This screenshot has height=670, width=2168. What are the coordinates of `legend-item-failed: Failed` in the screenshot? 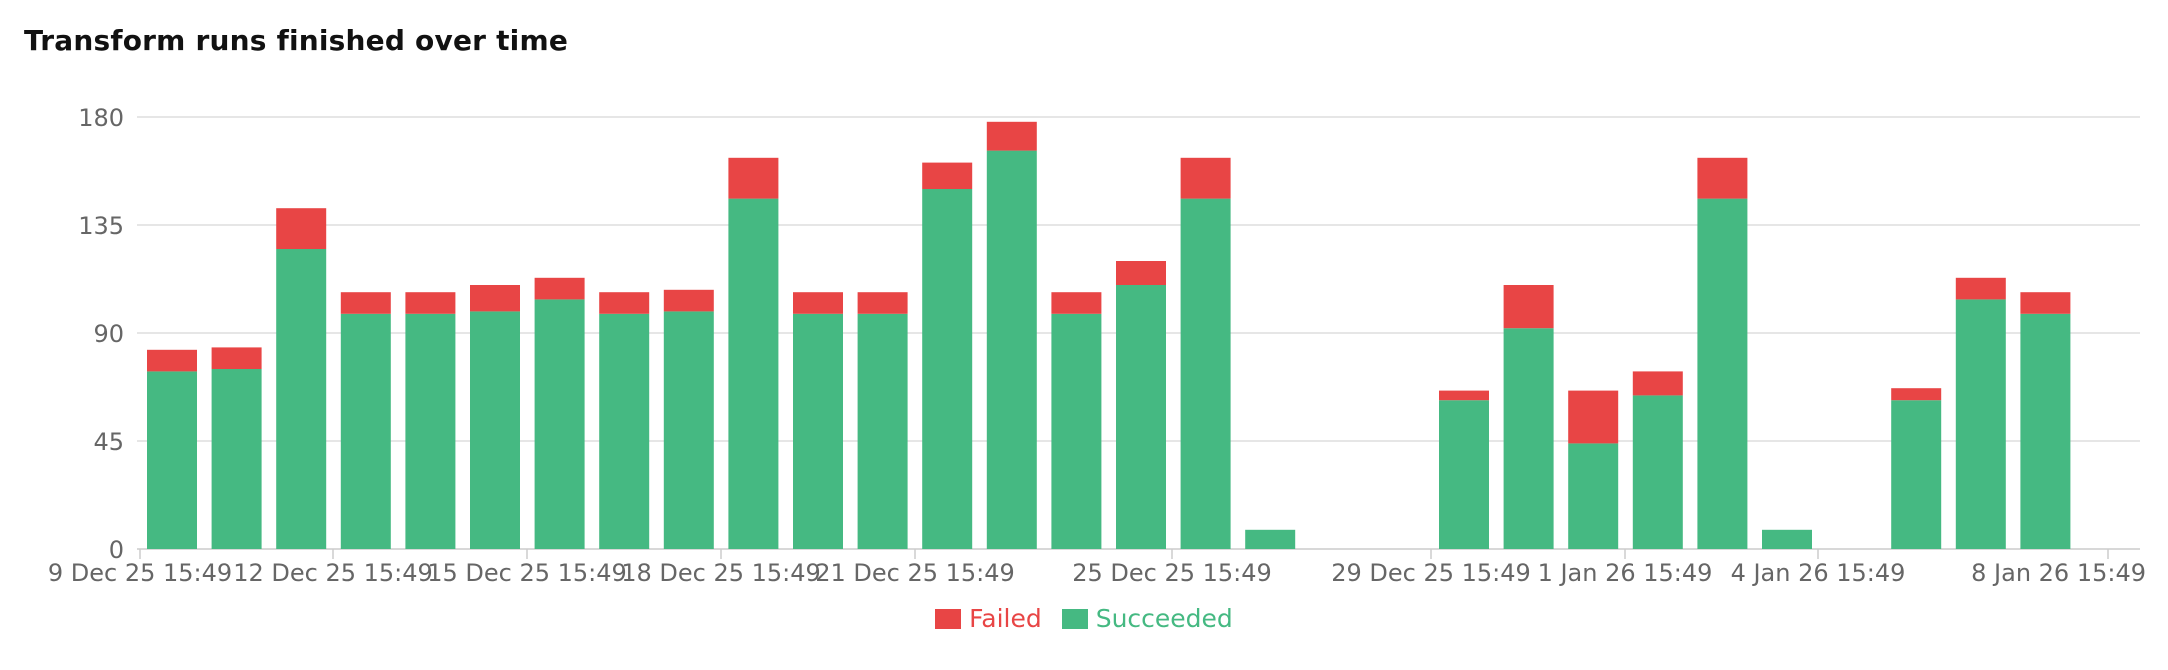 It's located at (988, 618).